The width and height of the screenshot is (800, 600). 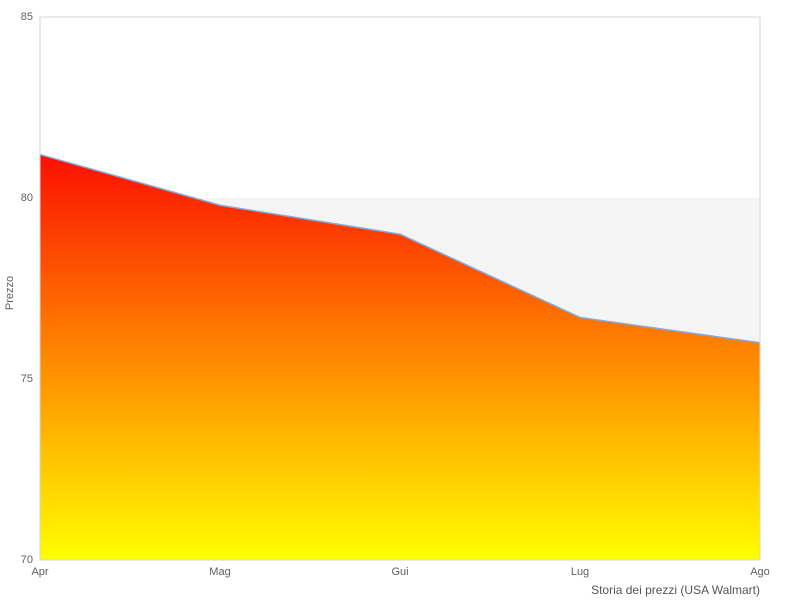 I want to click on y-tick-label: 85, so click(x=26, y=17).